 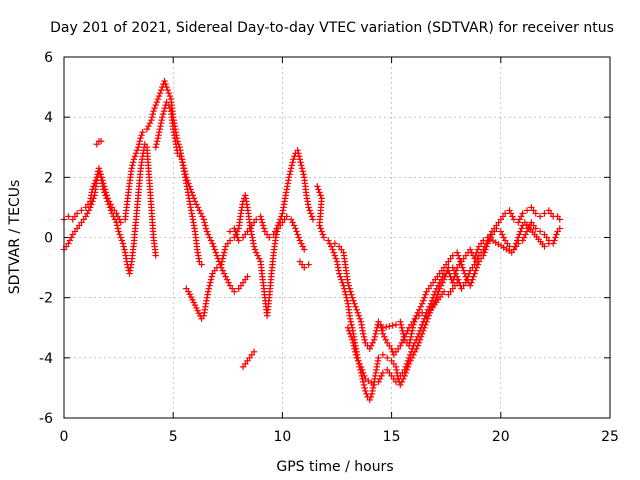 I want to click on y-tick-labels: -6 -4 -2 0 2 4 6, so click(x=46, y=238).